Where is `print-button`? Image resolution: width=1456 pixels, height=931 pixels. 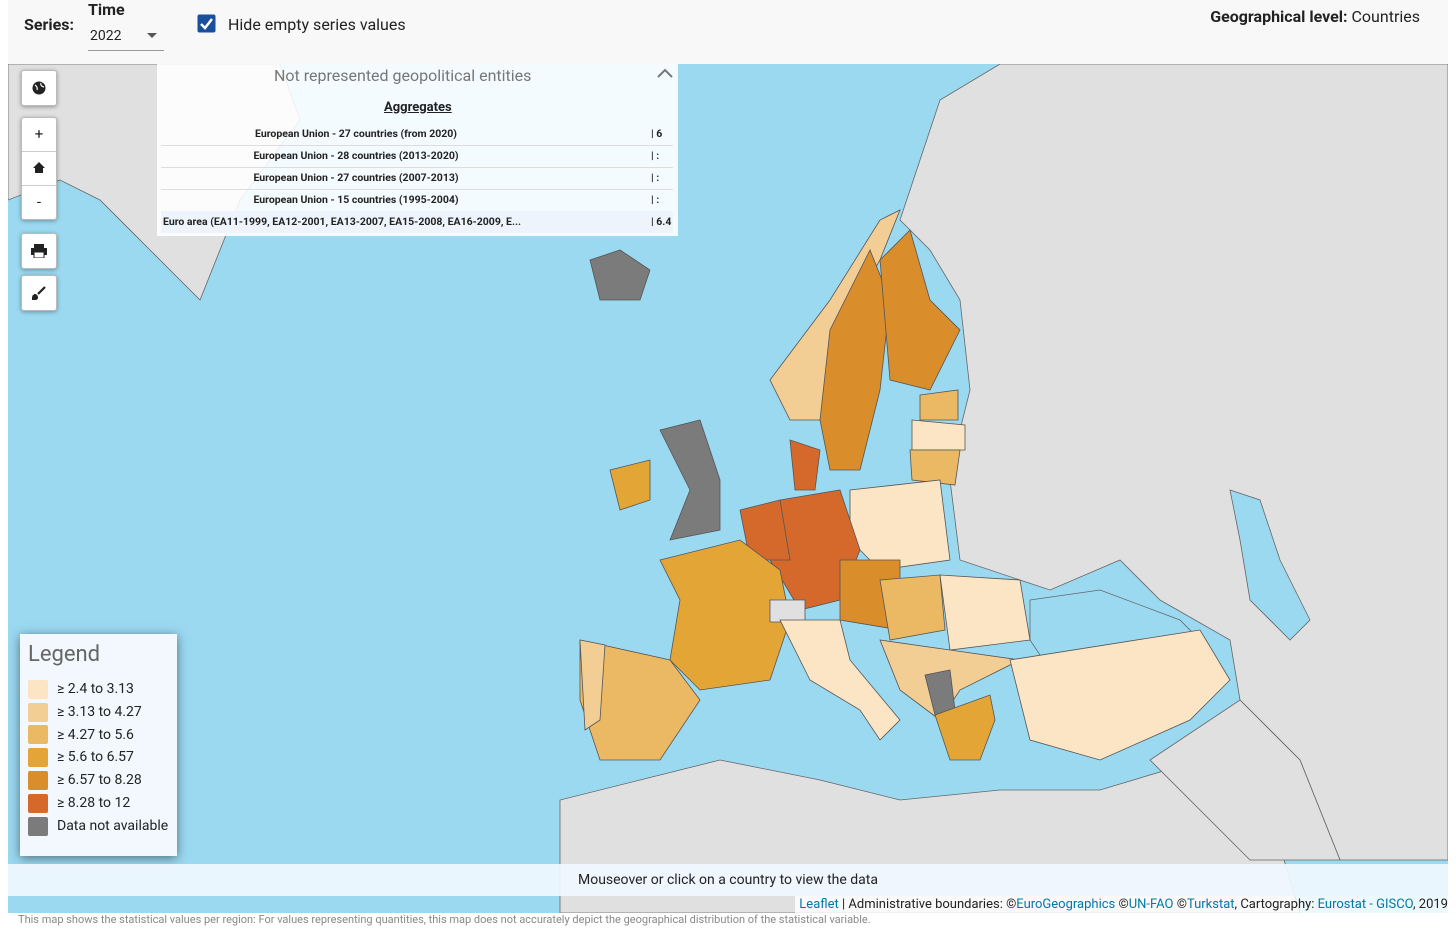
print-button is located at coordinates (39, 251).